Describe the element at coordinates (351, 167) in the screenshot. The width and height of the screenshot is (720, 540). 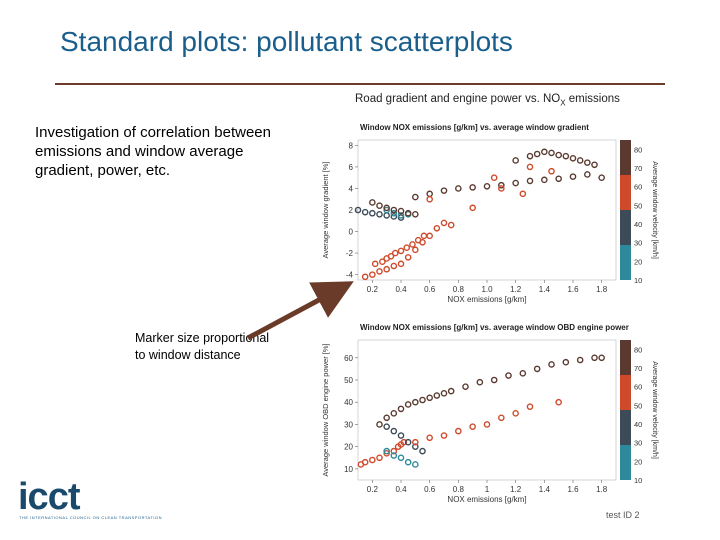
I see `y-tick-label: 6` at that location.